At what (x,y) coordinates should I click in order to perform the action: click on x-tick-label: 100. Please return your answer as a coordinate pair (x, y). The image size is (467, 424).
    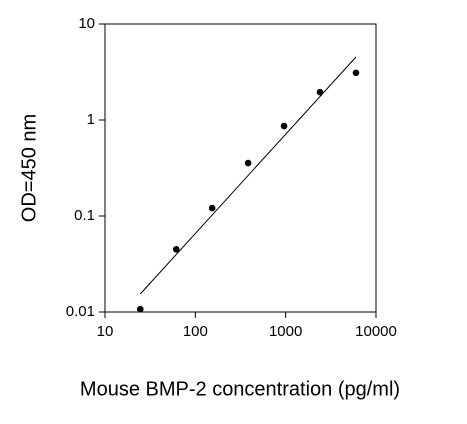
    Looking at the image, I should click on (195, 331).